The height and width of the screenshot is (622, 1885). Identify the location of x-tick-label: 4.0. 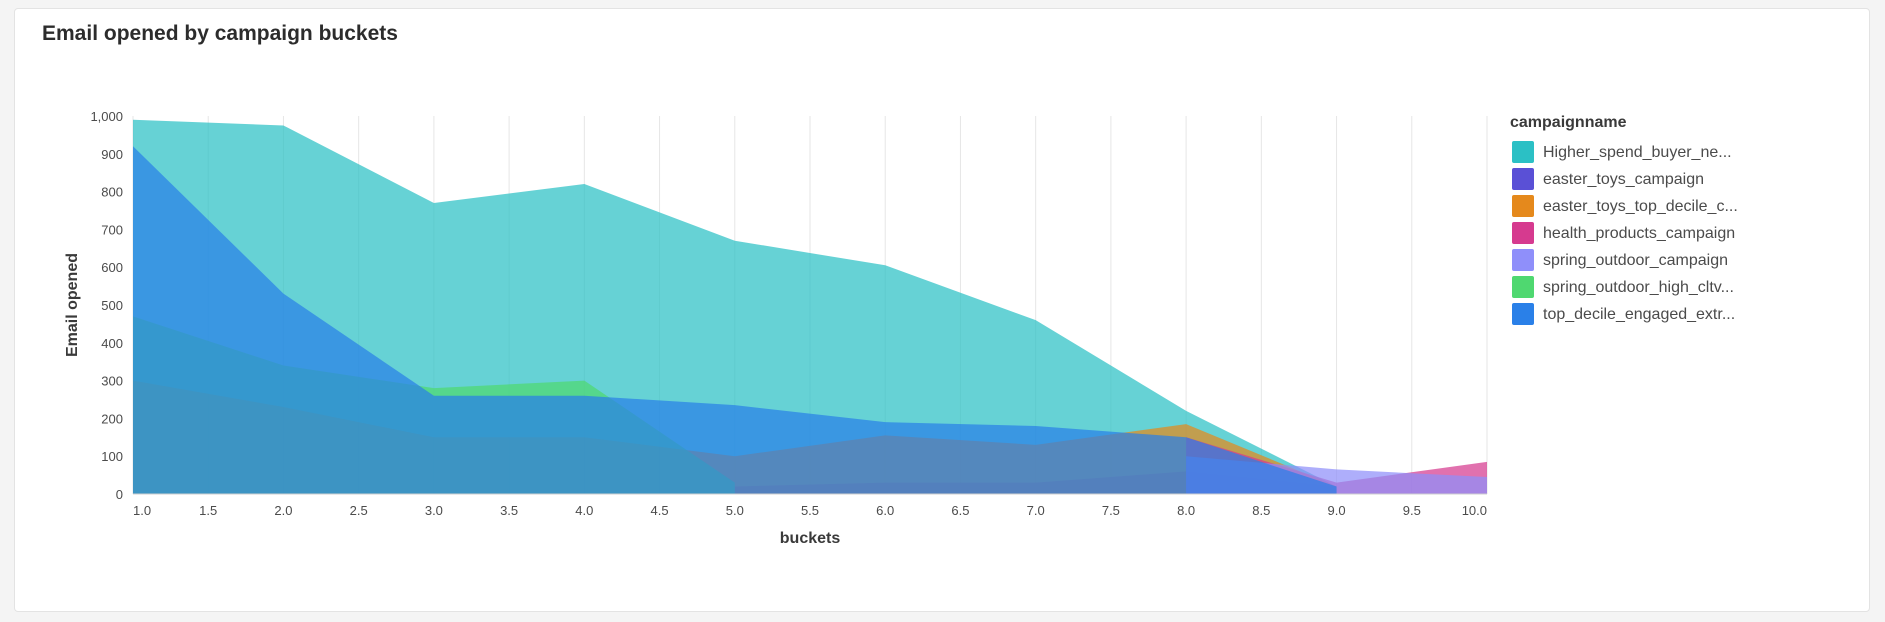
(584, 510).